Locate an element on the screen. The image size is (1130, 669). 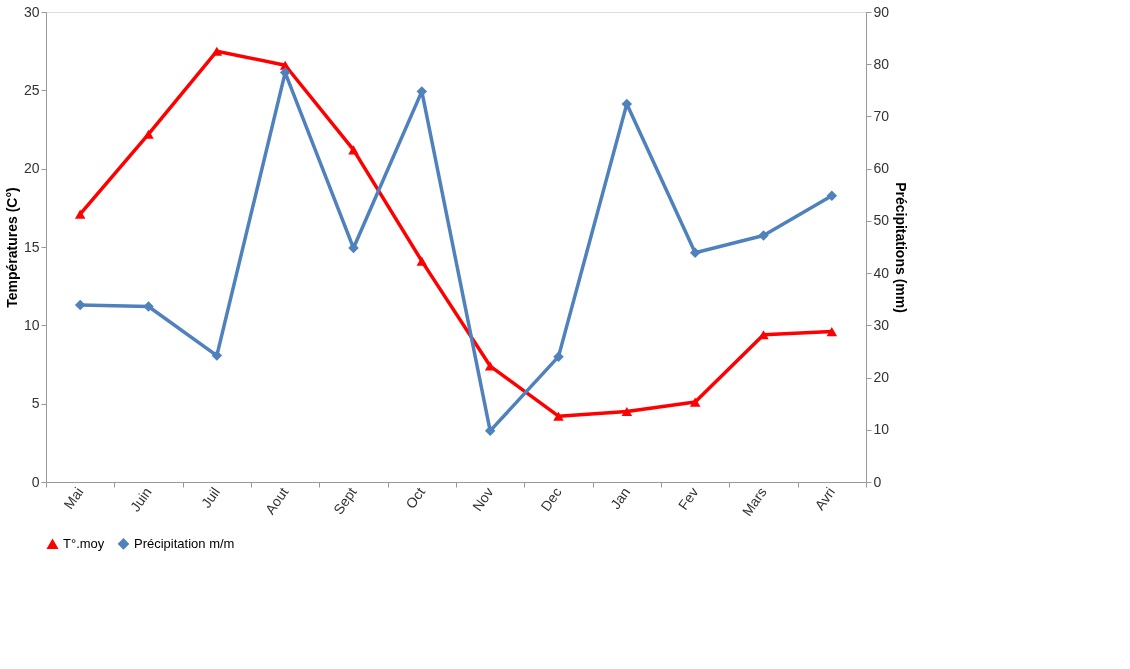
x-tick-label: Mai is located at coordinates (73, 498).